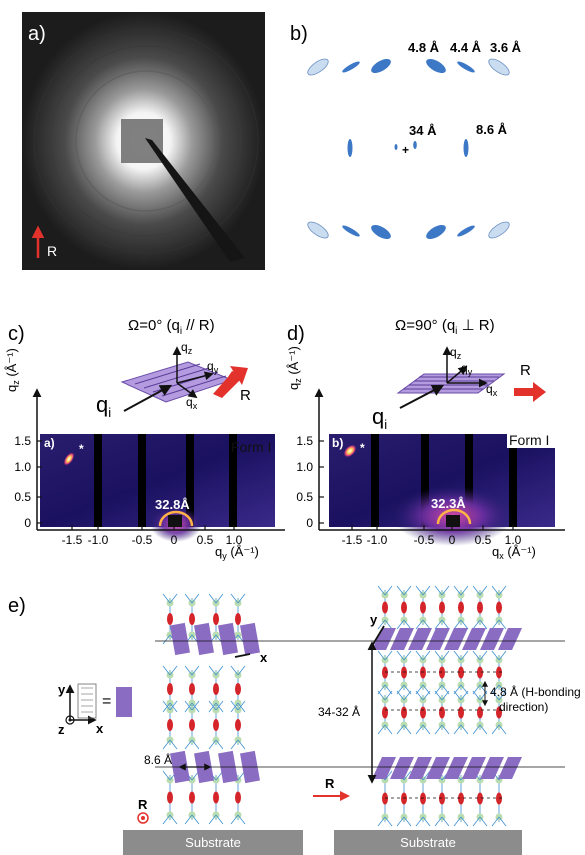 The width and height of the screenshot is (585, 855). Describe the element at coordinates (467, 369) in the screenshot. I see `qy-label: qy` at that location.